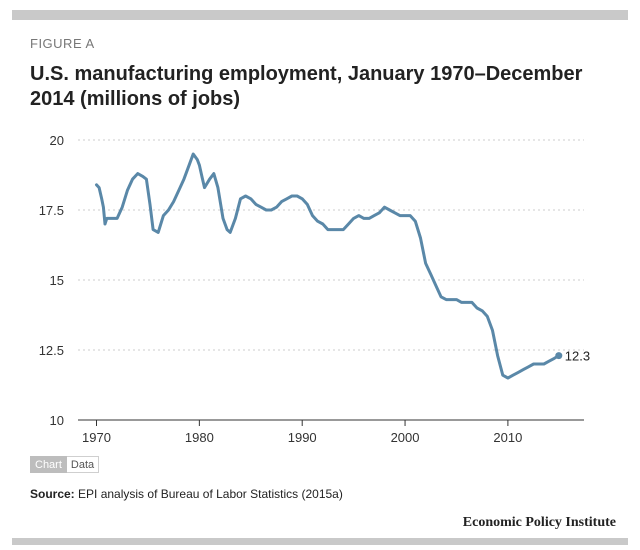 The height and width of the screenshot is (550, 640). Describe the element at coordinates (83, 464) in the screenshot. I see `data-toggle-button: Data` at that location.